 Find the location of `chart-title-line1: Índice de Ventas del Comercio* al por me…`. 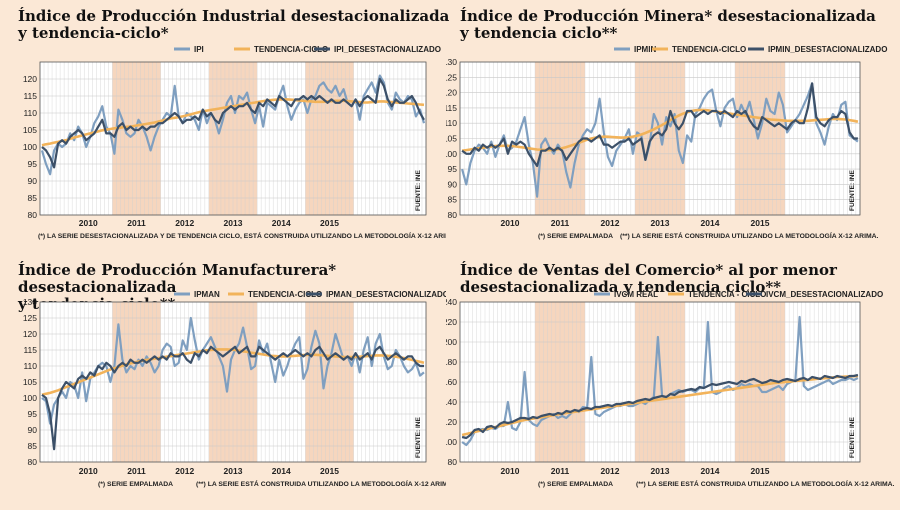

chart-title-line1: Índice de Ventas del Comercio* al por me… is located at coordinates (648, 270).